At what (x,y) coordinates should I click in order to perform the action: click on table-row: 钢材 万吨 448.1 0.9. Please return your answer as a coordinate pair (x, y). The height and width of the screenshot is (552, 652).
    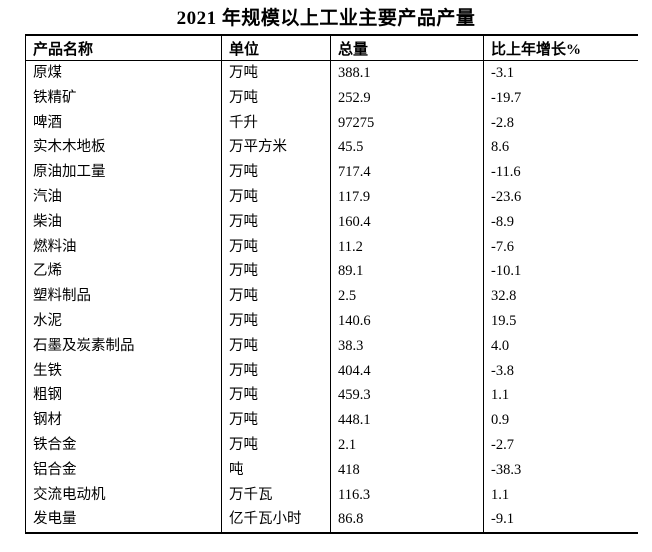
    Looking at the image, I should click on (331, 420).